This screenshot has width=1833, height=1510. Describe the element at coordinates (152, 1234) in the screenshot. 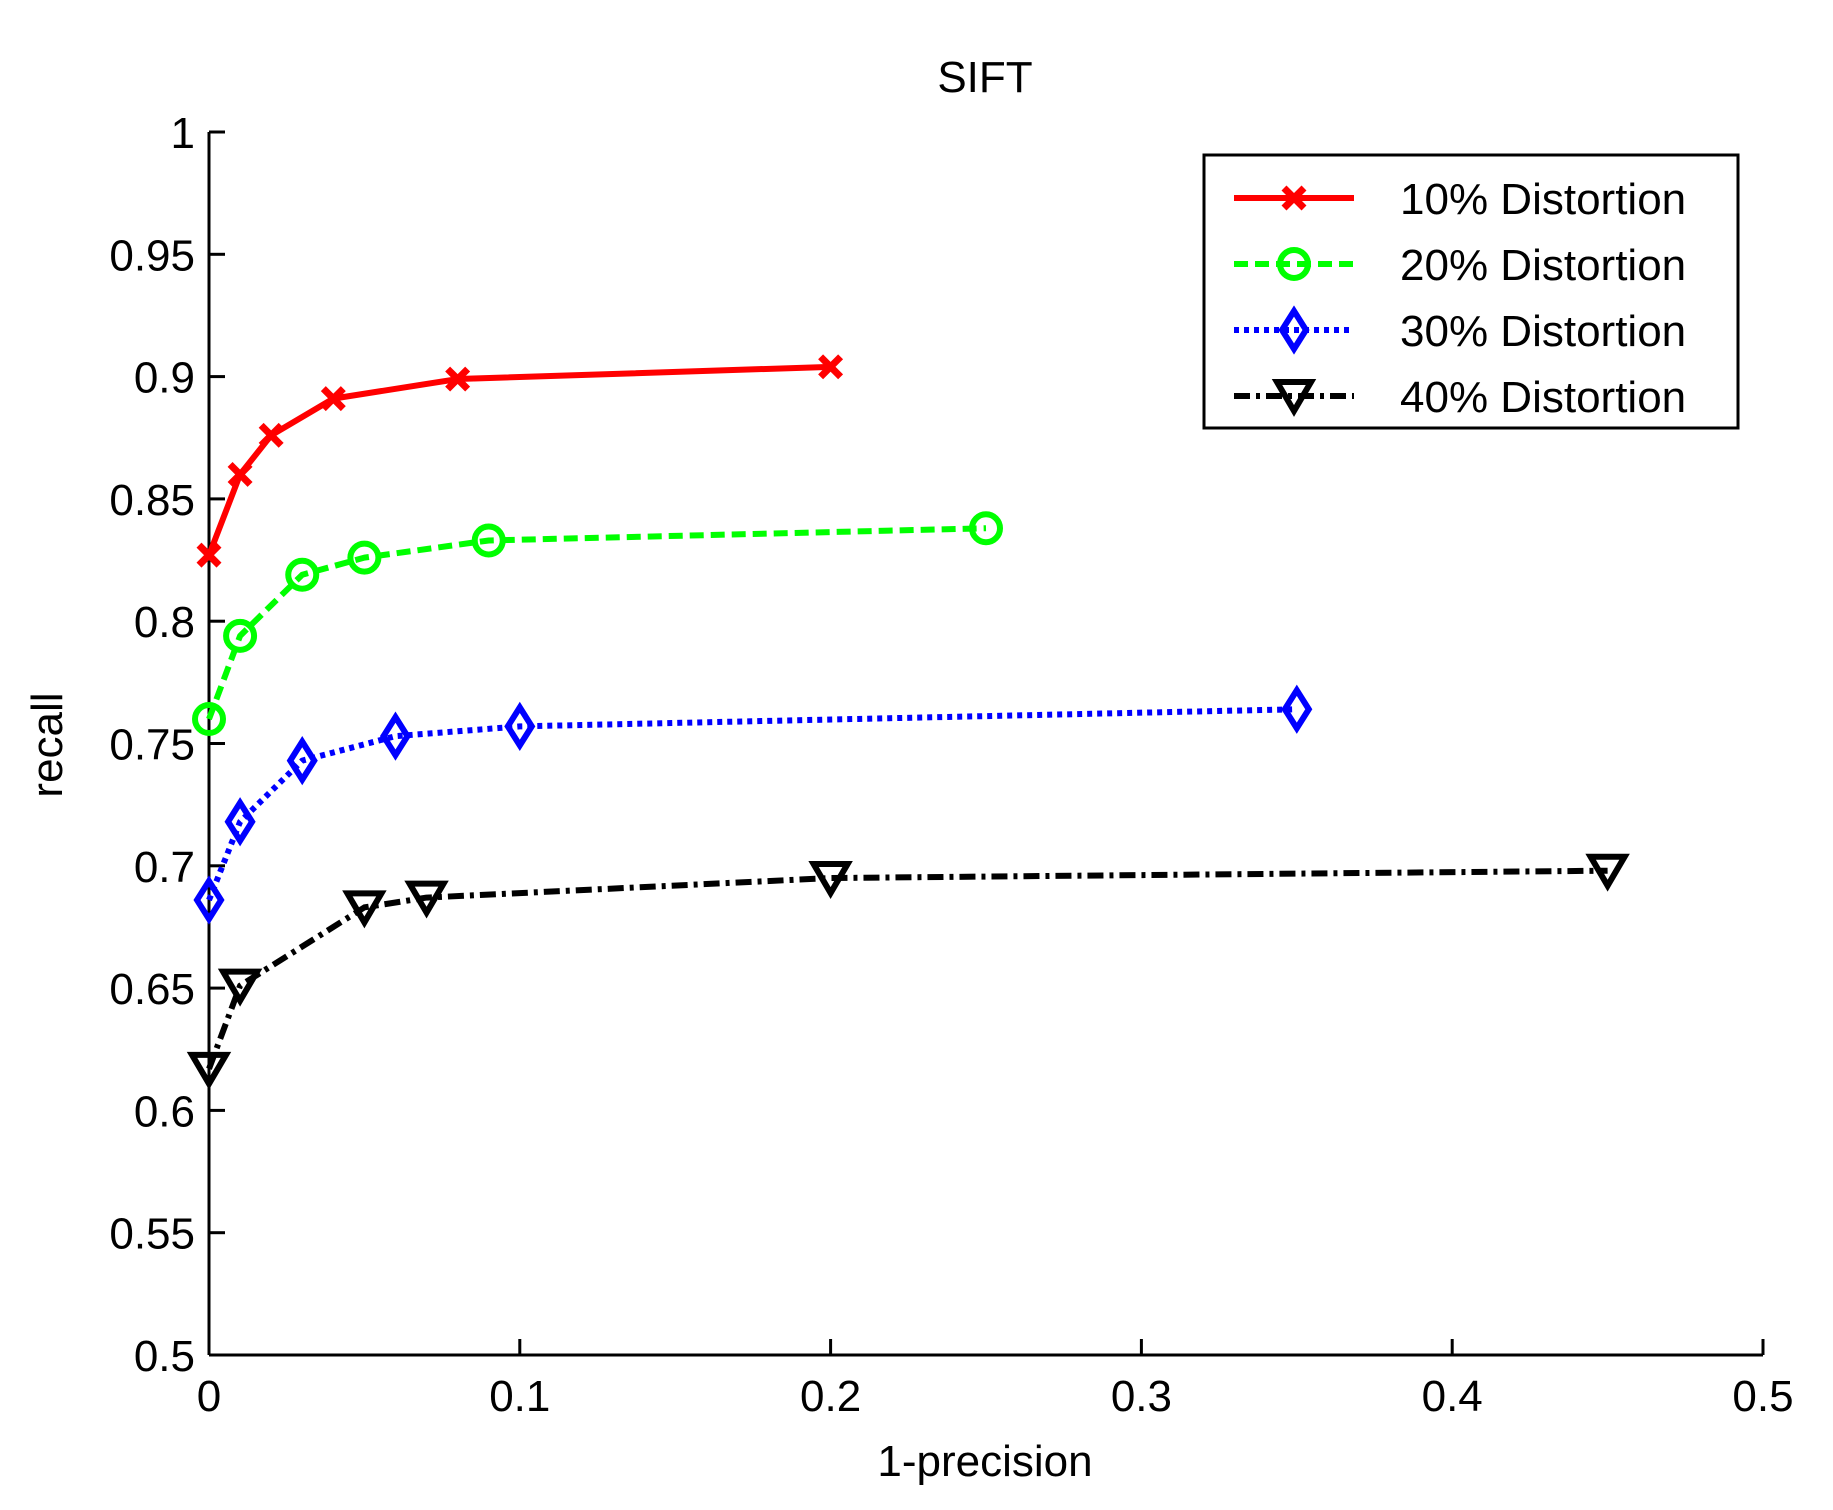

I see `y-tick-label: 0.55` at that location.